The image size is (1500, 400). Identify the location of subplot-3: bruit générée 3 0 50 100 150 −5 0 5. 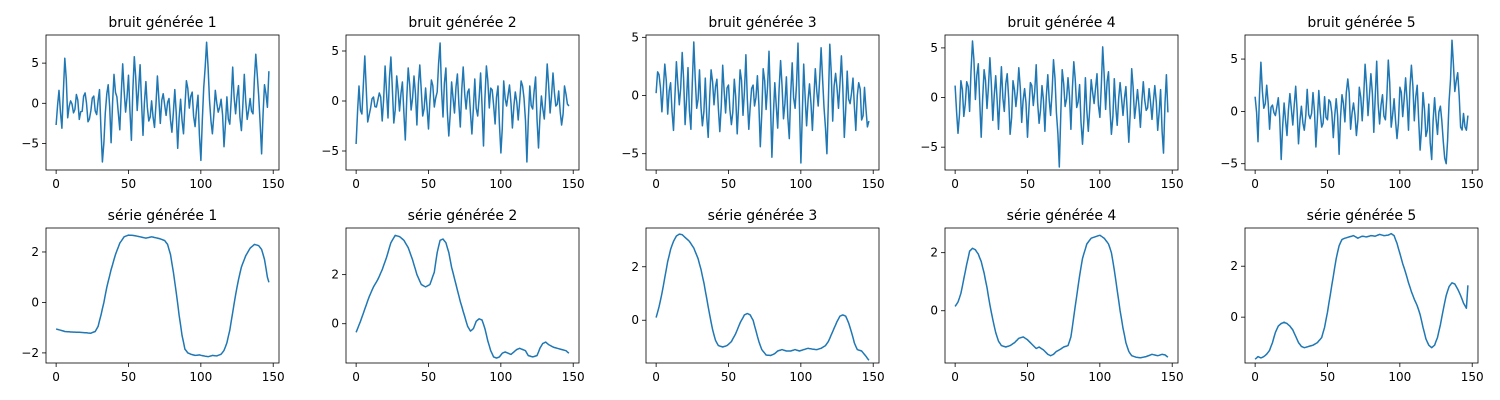
(752, 103).